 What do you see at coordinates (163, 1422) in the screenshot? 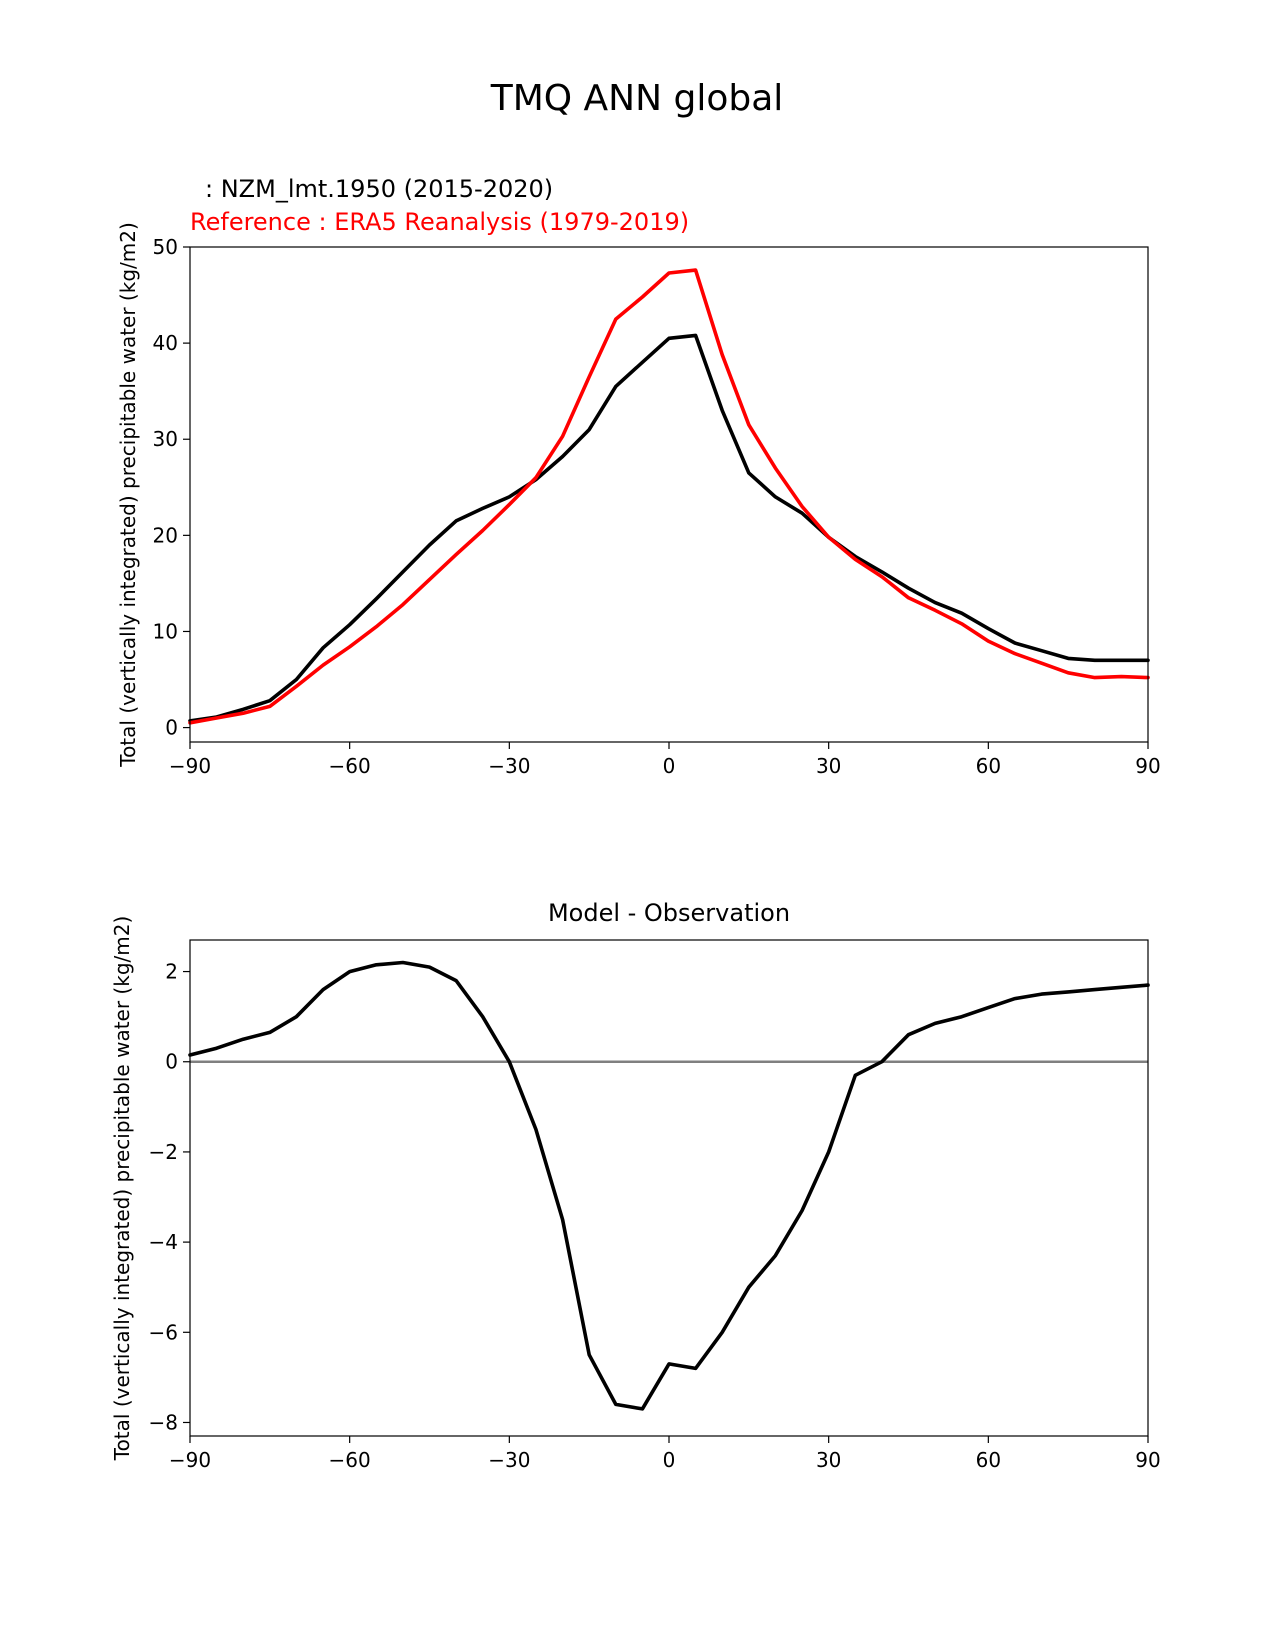
I see `y-tick-label: −8` at bounding box center [163, 1422].